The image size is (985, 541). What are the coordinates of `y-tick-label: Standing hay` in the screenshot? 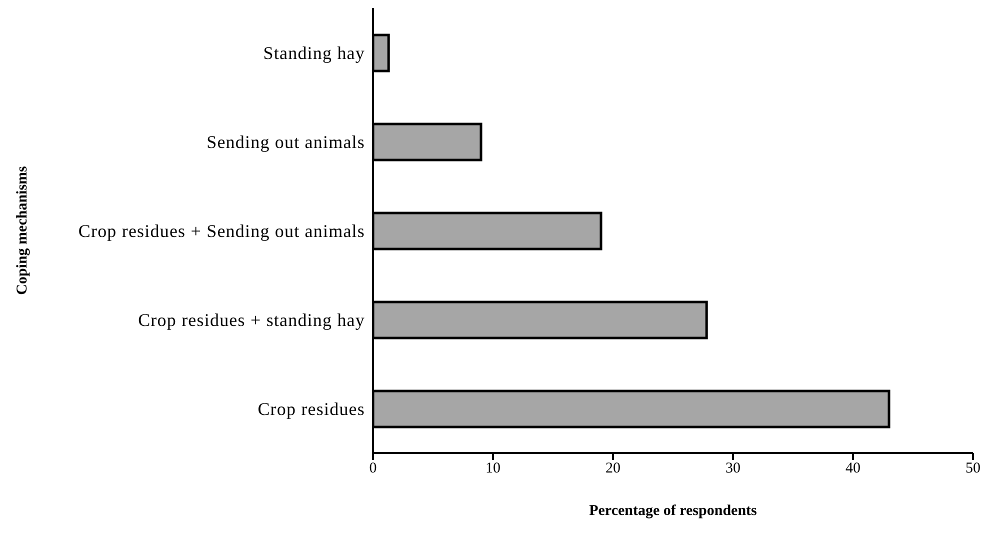 It's located at (314, 52).